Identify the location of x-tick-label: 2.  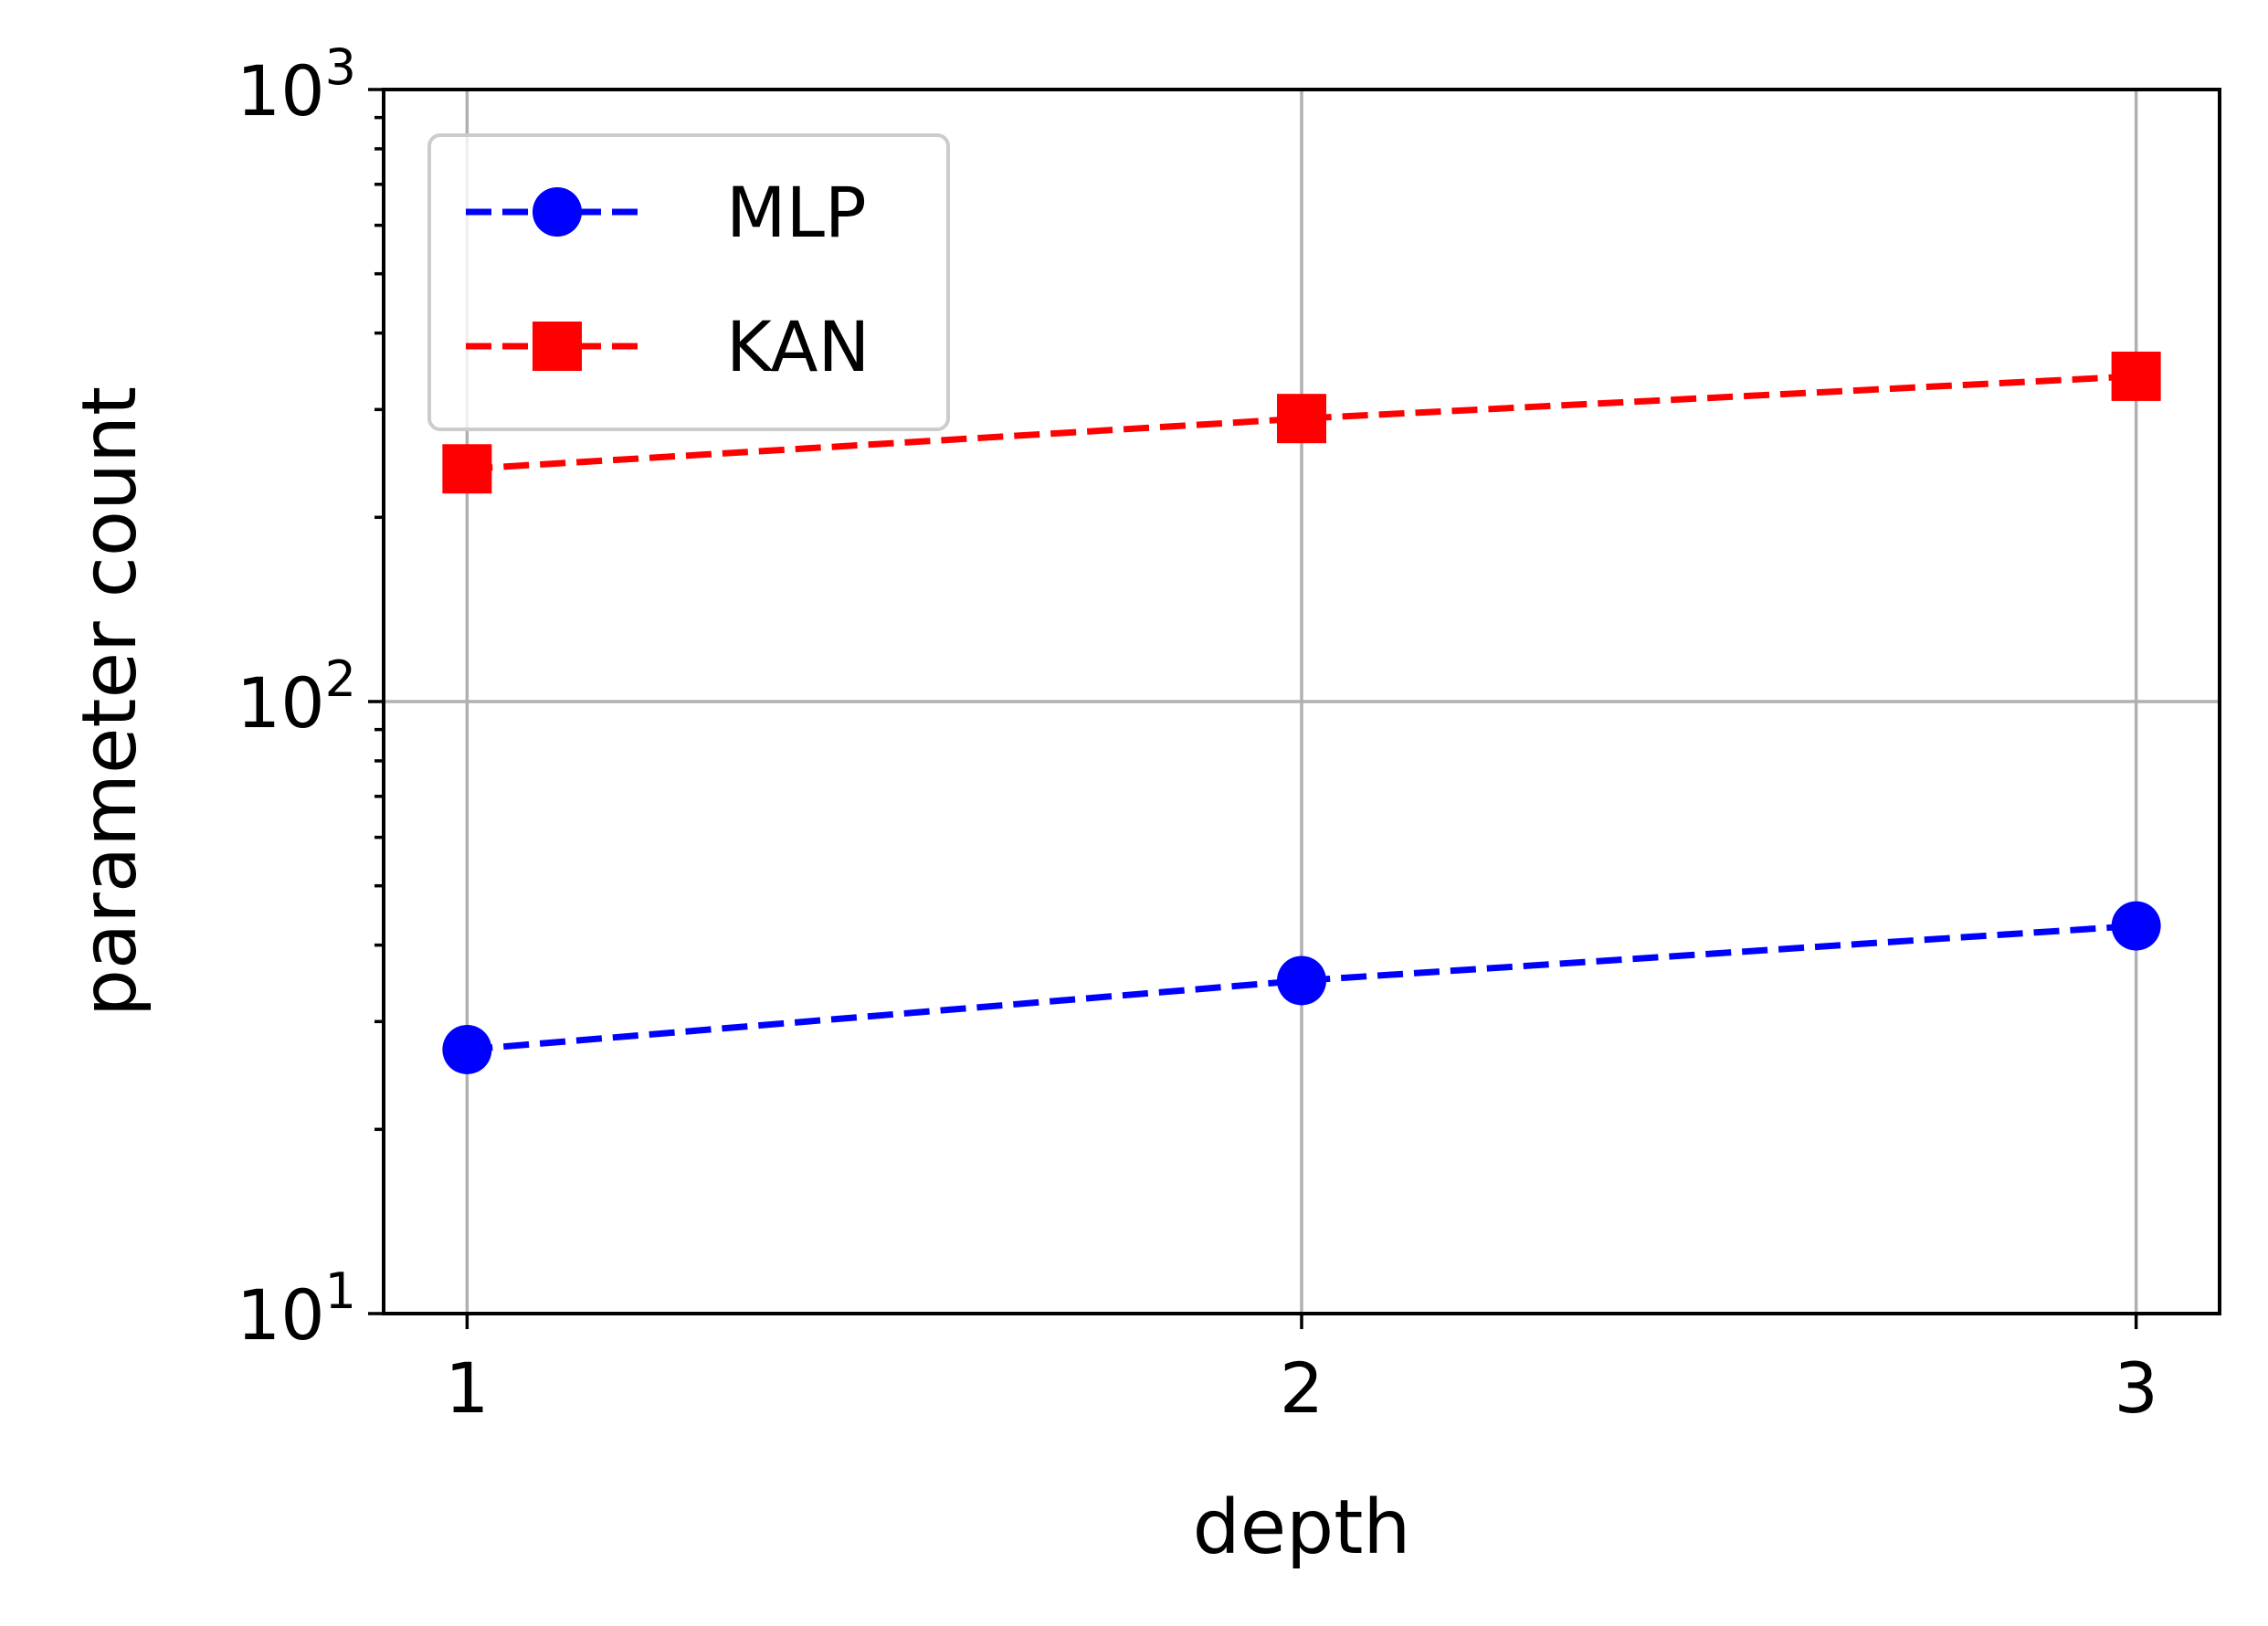
(1302, 1388).